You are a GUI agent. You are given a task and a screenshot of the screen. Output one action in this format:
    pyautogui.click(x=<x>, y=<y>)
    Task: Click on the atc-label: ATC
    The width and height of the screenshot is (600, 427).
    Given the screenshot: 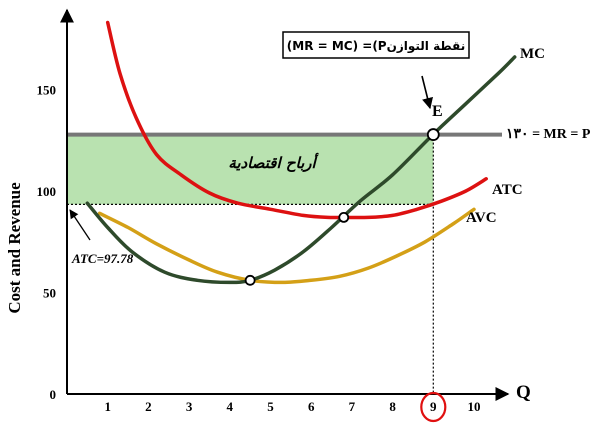 What is the action you would take?
    pyautogui.click(x=507, y=190)
    